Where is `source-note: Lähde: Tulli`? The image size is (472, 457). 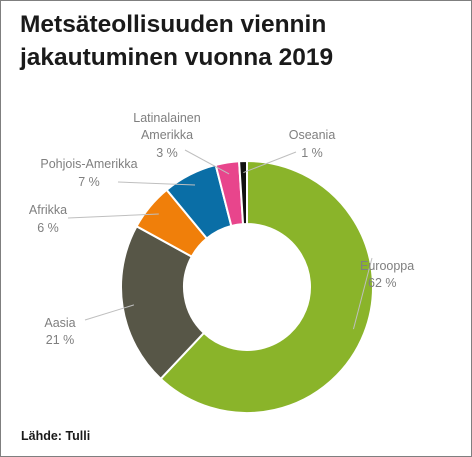 source-note: Lähde: Tulli is located at coordinates (56, 436).